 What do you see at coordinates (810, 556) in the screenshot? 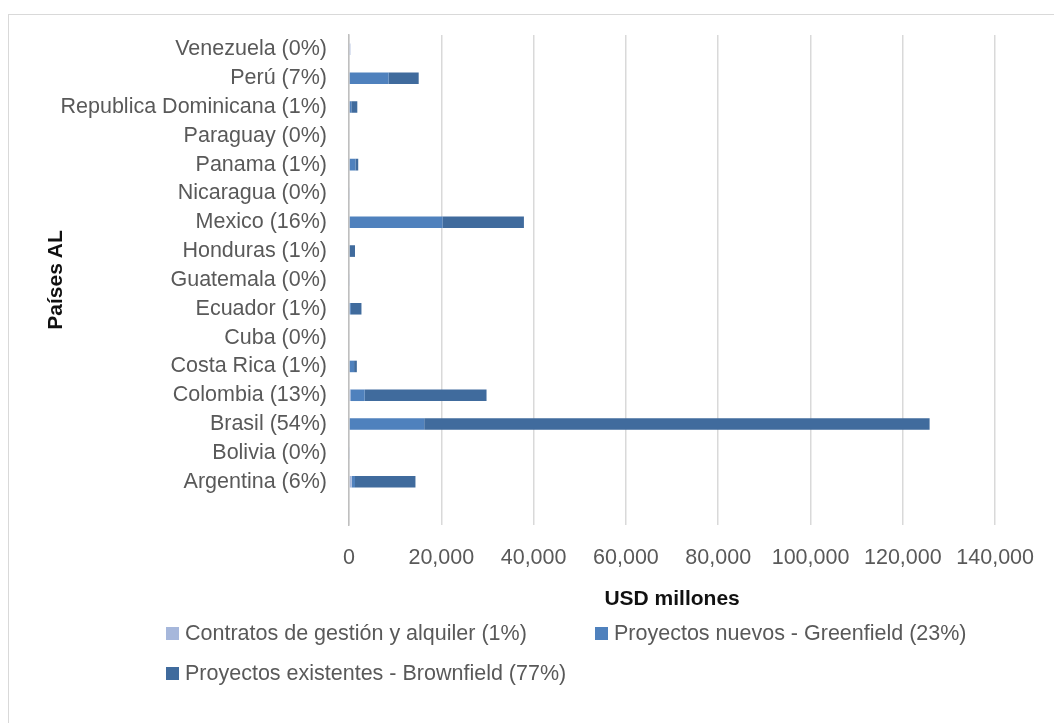
I see `x-tick-label: 100,000` at bounding box center [810, 556].